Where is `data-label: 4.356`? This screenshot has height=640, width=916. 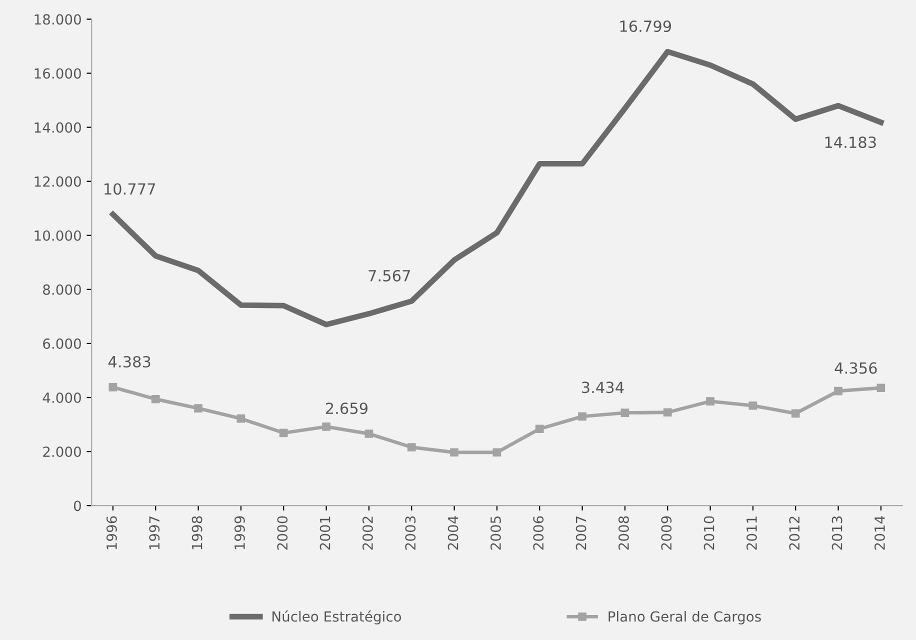 data-label: 4.356 is located at coordinates (855, 368).